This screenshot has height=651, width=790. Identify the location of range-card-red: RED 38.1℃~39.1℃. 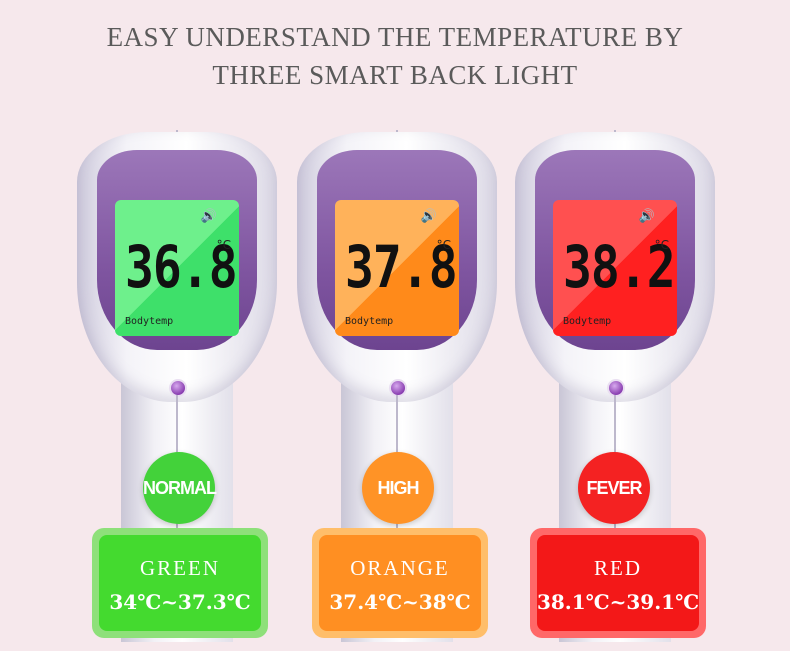
(618, 583).